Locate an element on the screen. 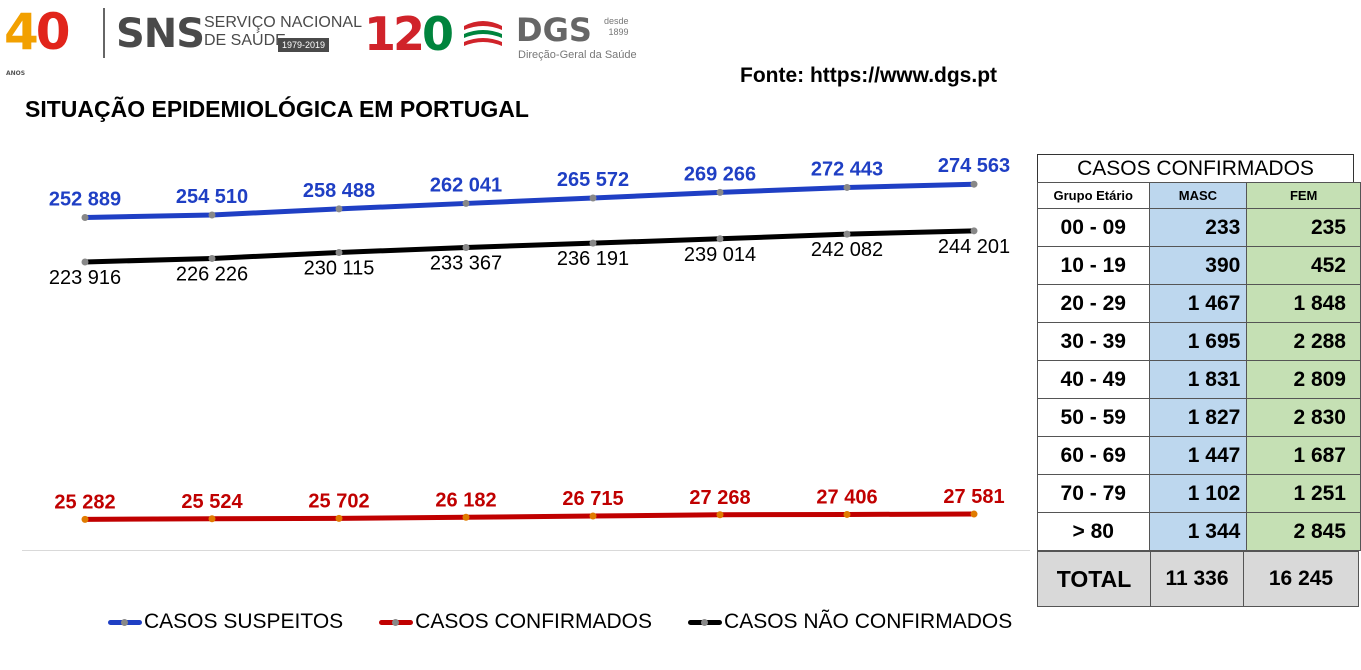  table-row: 40 - 49 1 831 2 809 is located at coordinates (1199, 379).